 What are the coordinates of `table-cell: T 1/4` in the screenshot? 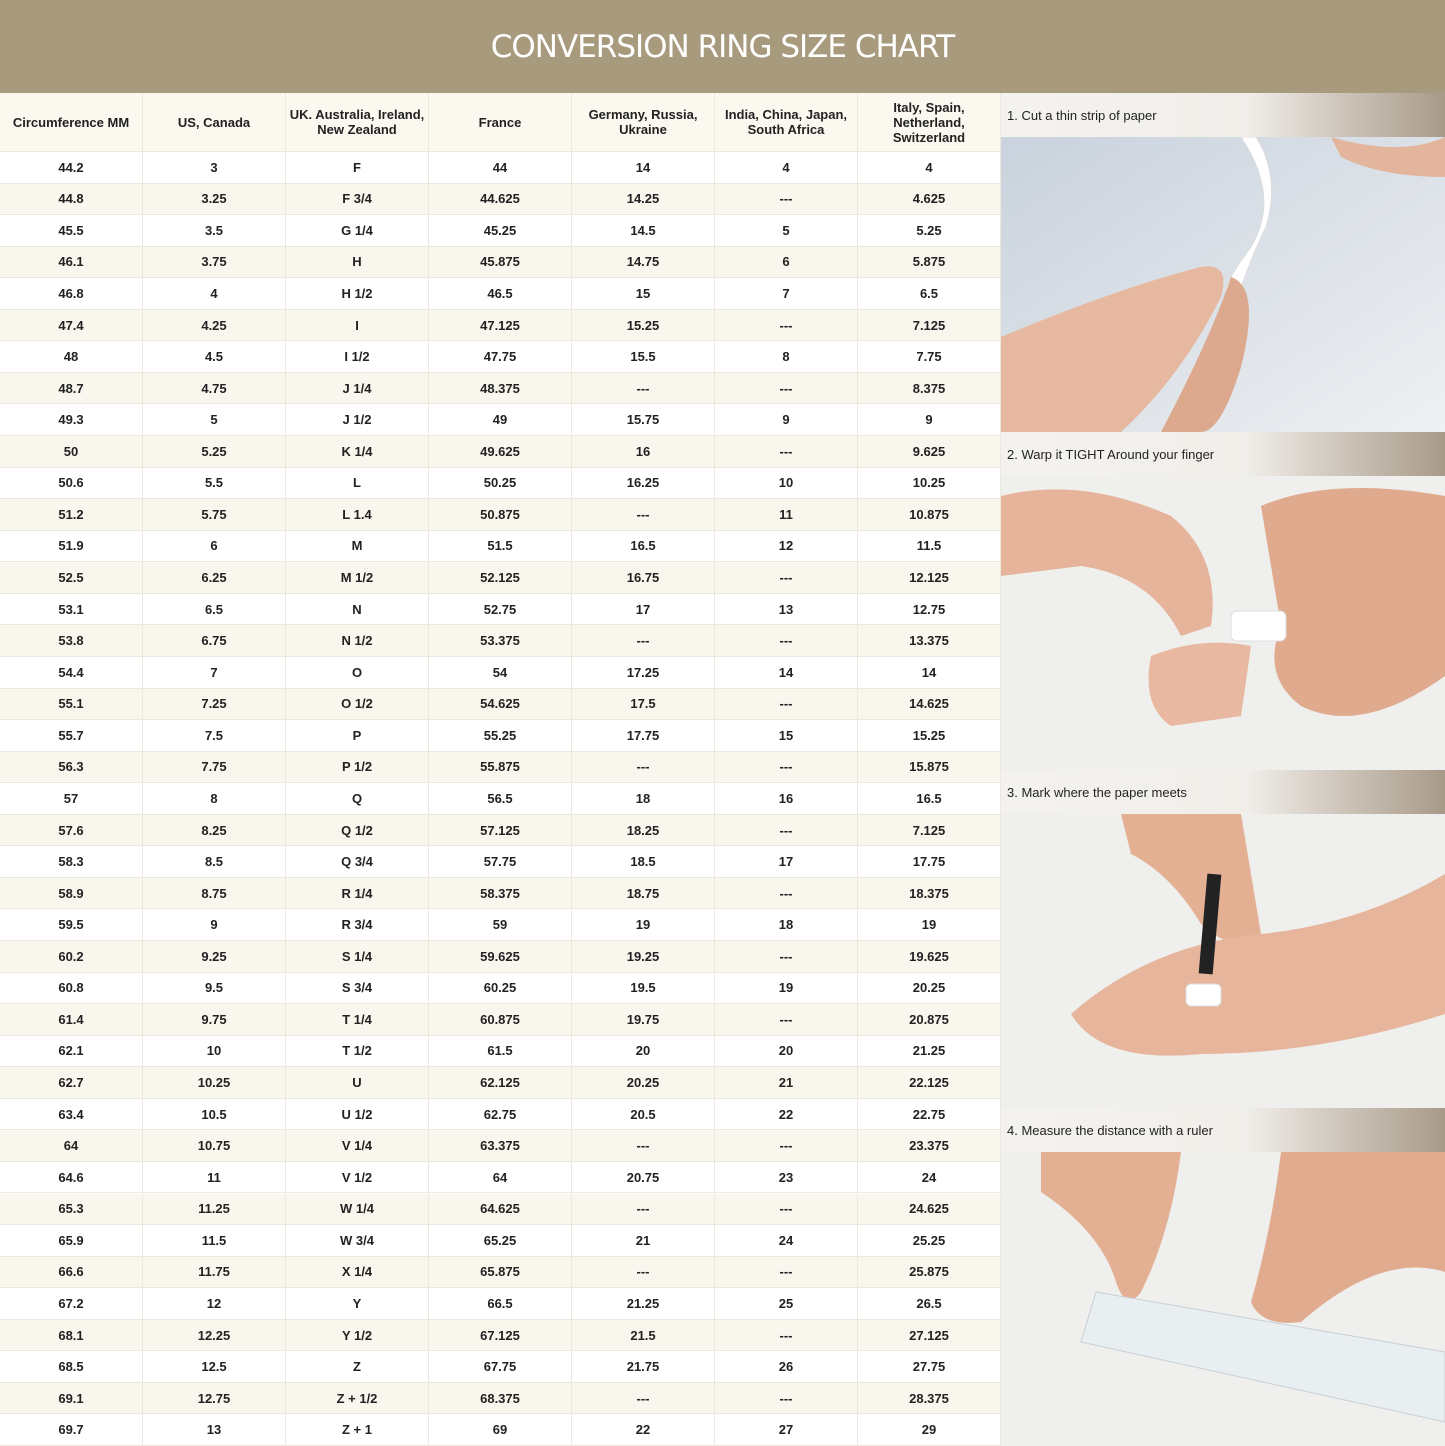 It's located at (357, 1020).